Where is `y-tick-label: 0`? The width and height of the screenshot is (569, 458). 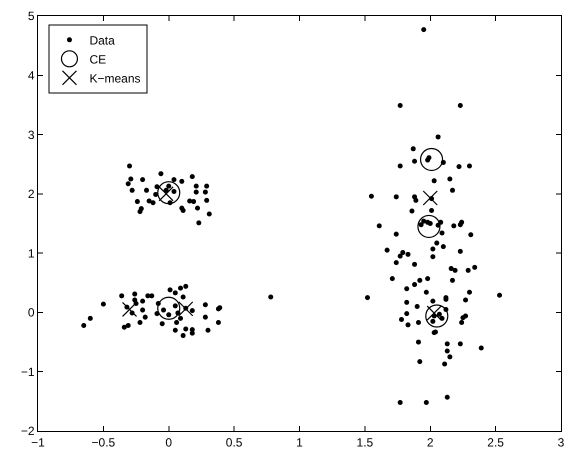 y-tick-label: 0 is located at coordinates (31, 313).